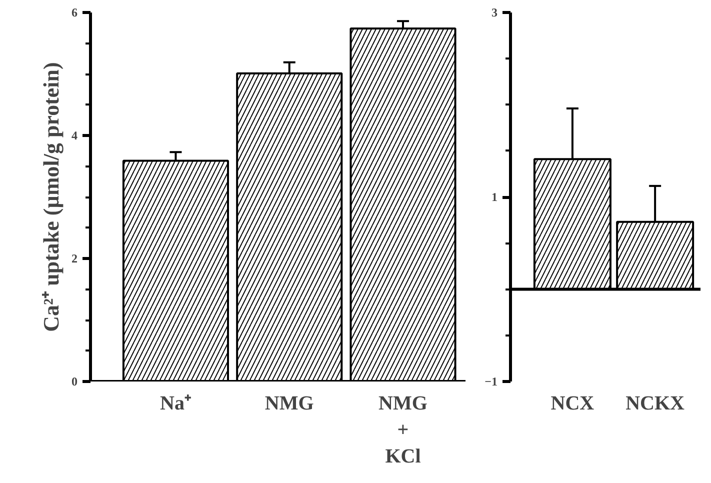  Describe the element at coordinates (491, 381) in the screenshot. I see `y-tick-label: −1` at that location.